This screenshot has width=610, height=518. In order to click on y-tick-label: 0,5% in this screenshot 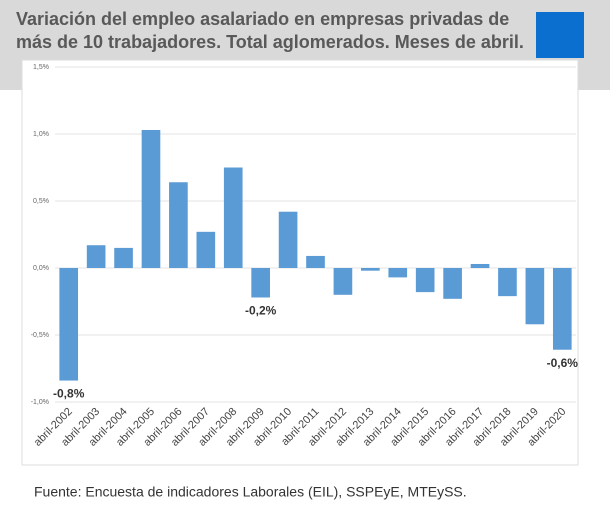, I will do `click(41, 201)`.